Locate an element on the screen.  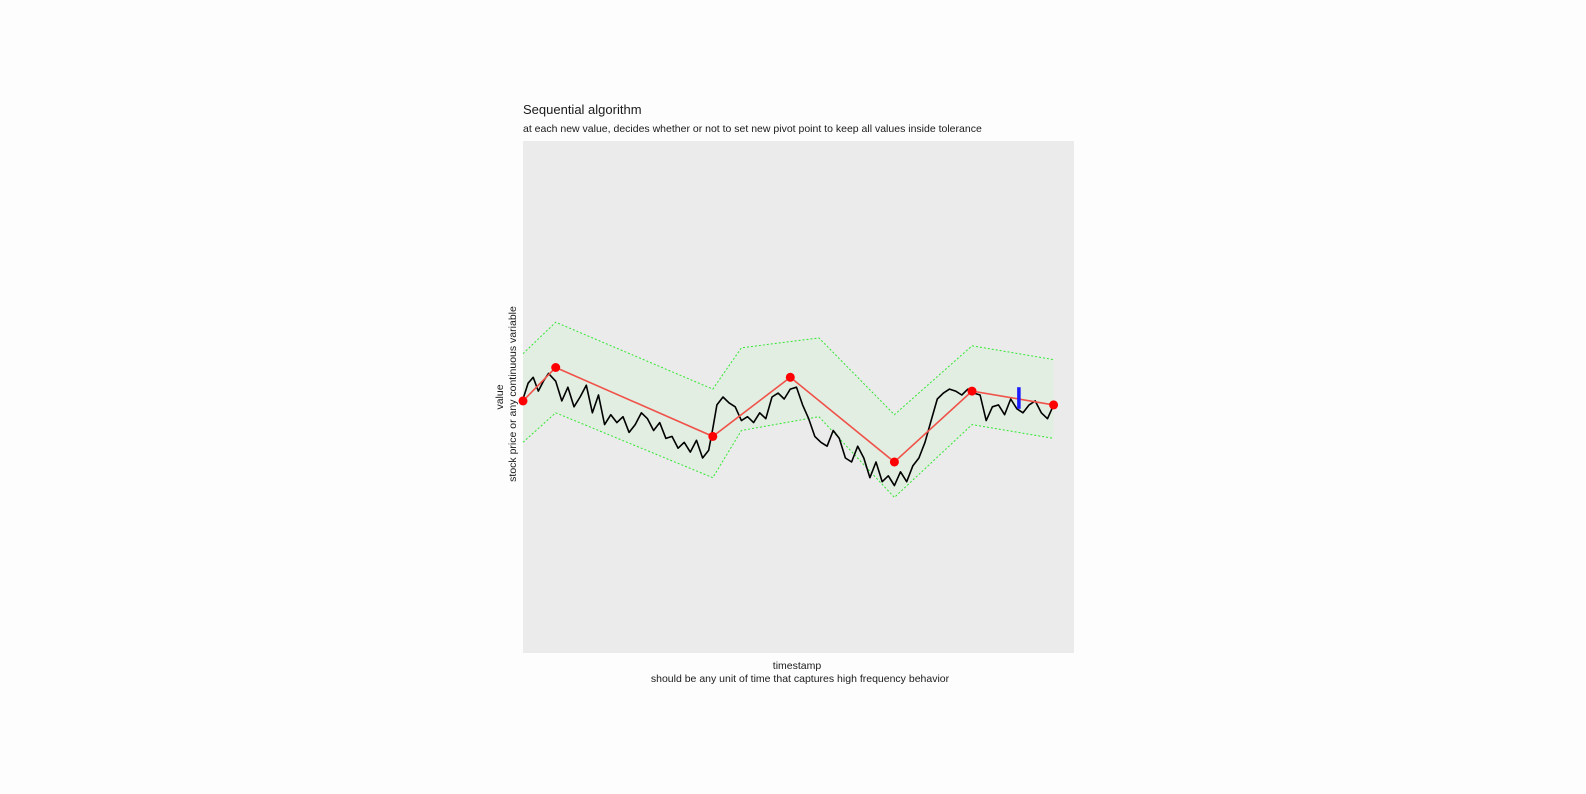
value-series-line is located at coordinates (788, 429).